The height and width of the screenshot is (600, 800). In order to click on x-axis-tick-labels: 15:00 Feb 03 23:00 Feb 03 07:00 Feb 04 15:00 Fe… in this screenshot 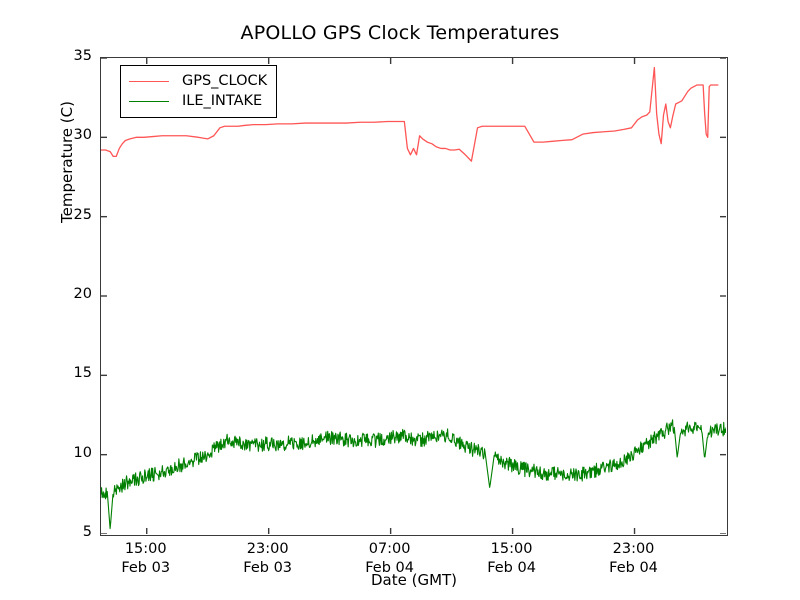, I will do `click(414, 562)`.